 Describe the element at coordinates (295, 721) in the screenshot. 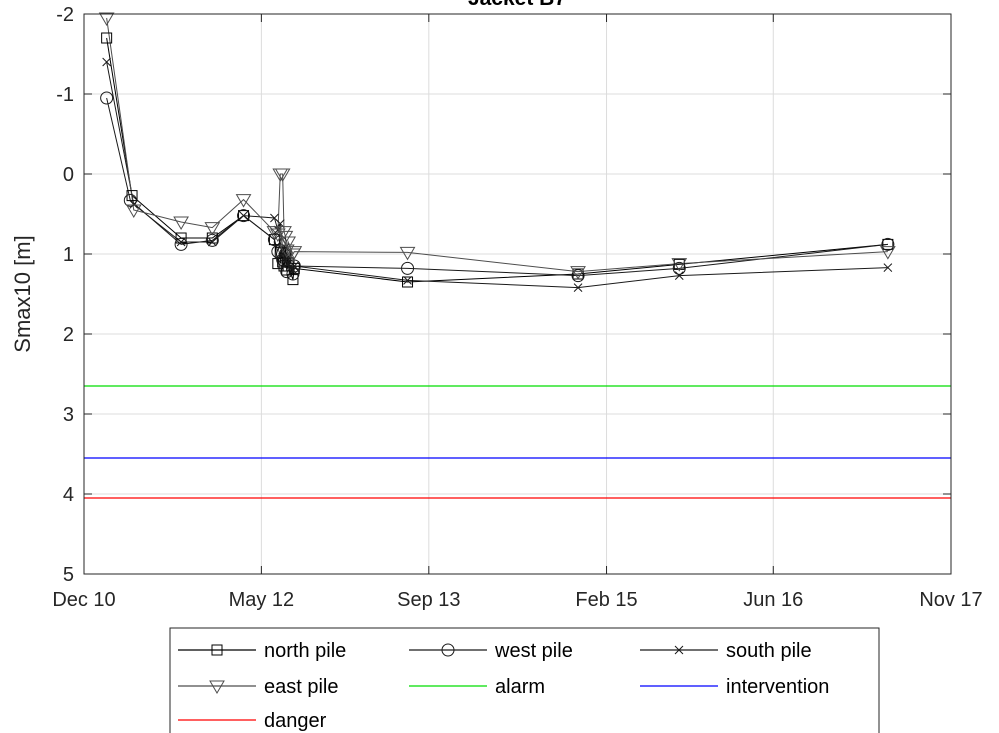

I see `legend-label-danger: danger` at that location.